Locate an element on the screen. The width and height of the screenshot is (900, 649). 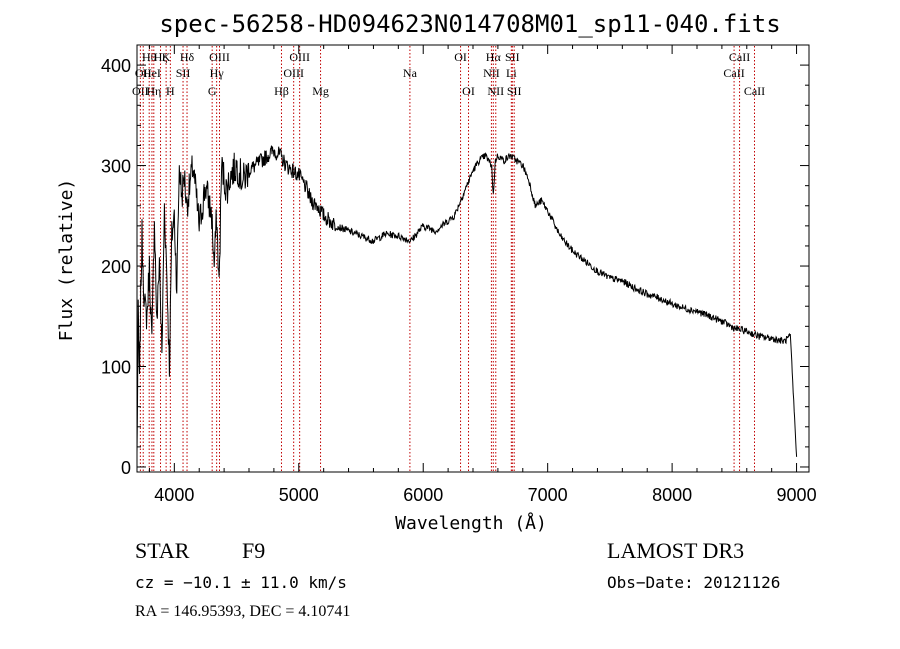
y-tick-label-1: 100 is located at coordinates (116, 368).